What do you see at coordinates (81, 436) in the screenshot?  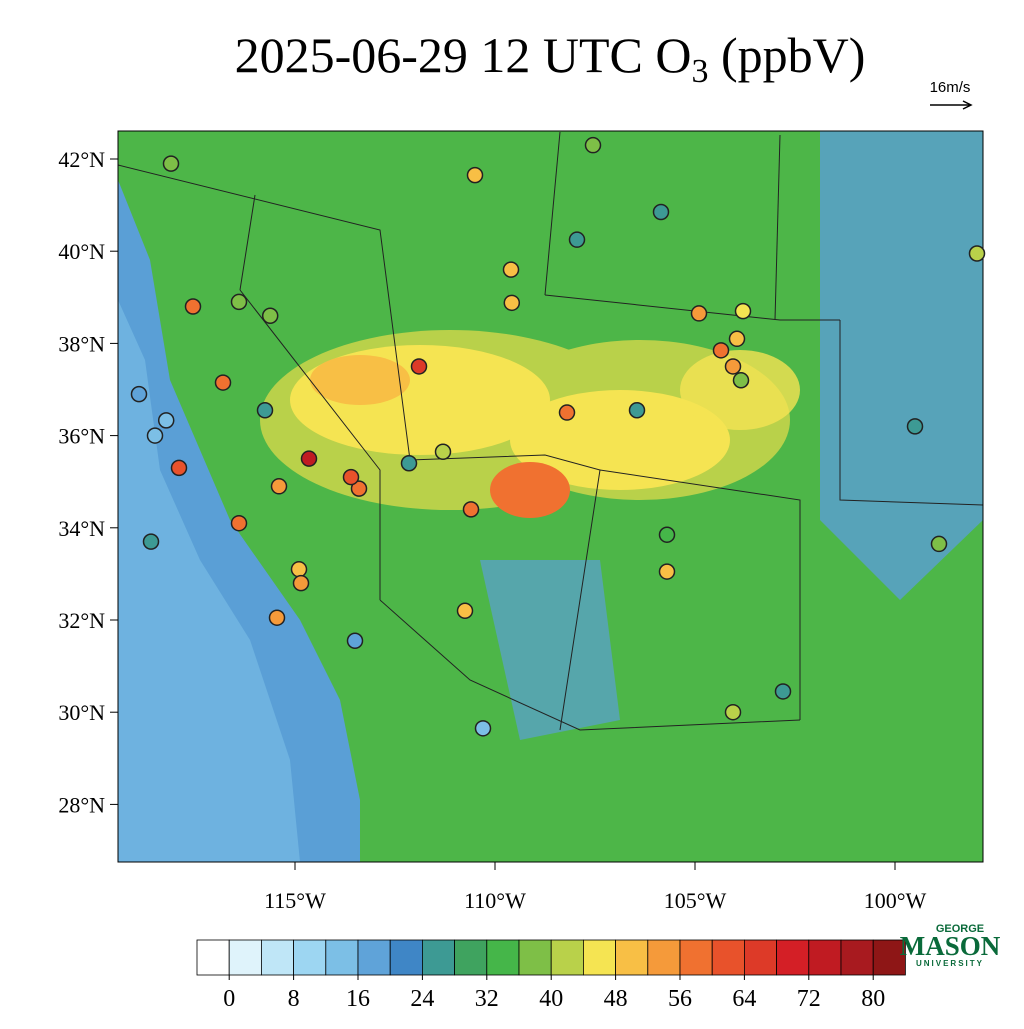 I see `lat-label: 36°N` at bounding box center [81, 436].